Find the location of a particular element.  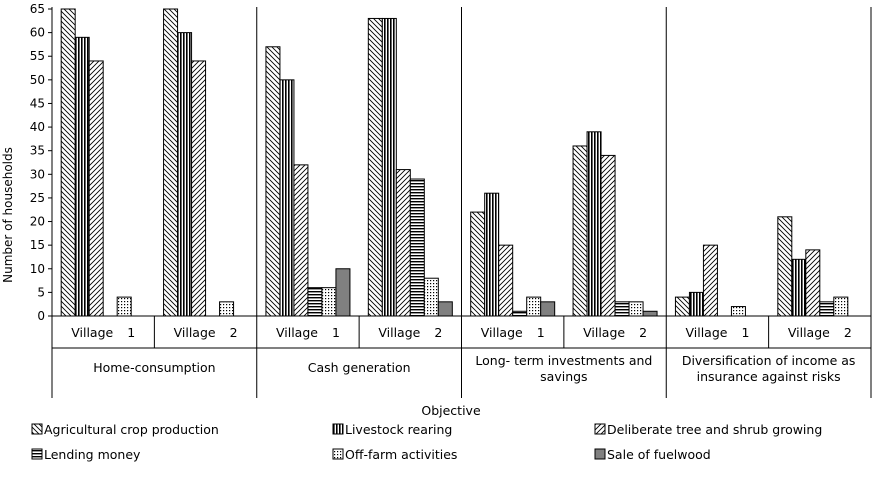

y-tick-label: 35 is located at coordinates (37, 151).